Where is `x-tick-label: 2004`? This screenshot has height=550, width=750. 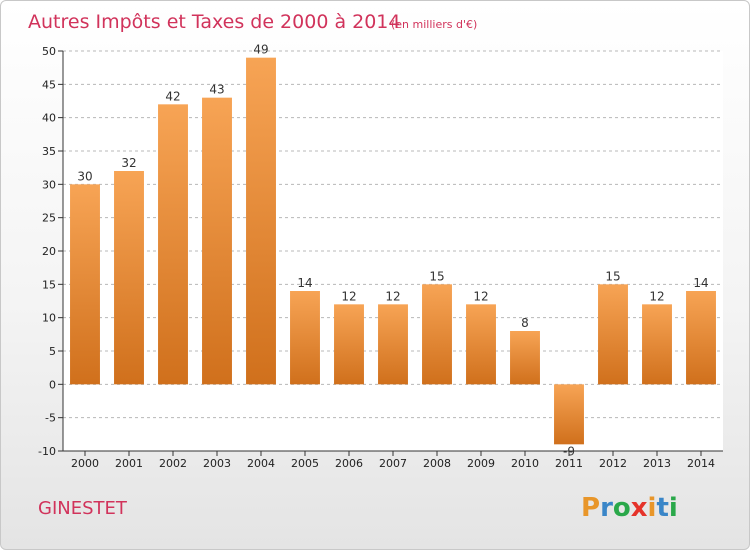 x-tick-label: 2004 is located at coordinates (261, 463).